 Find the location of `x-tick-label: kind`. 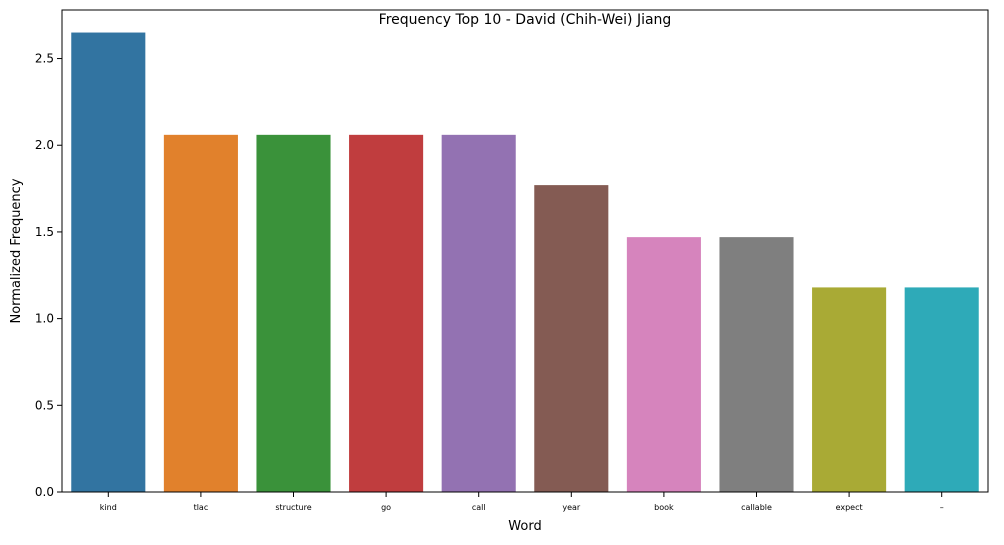

x-tick-label: kind is located at coordinates (108, 507).